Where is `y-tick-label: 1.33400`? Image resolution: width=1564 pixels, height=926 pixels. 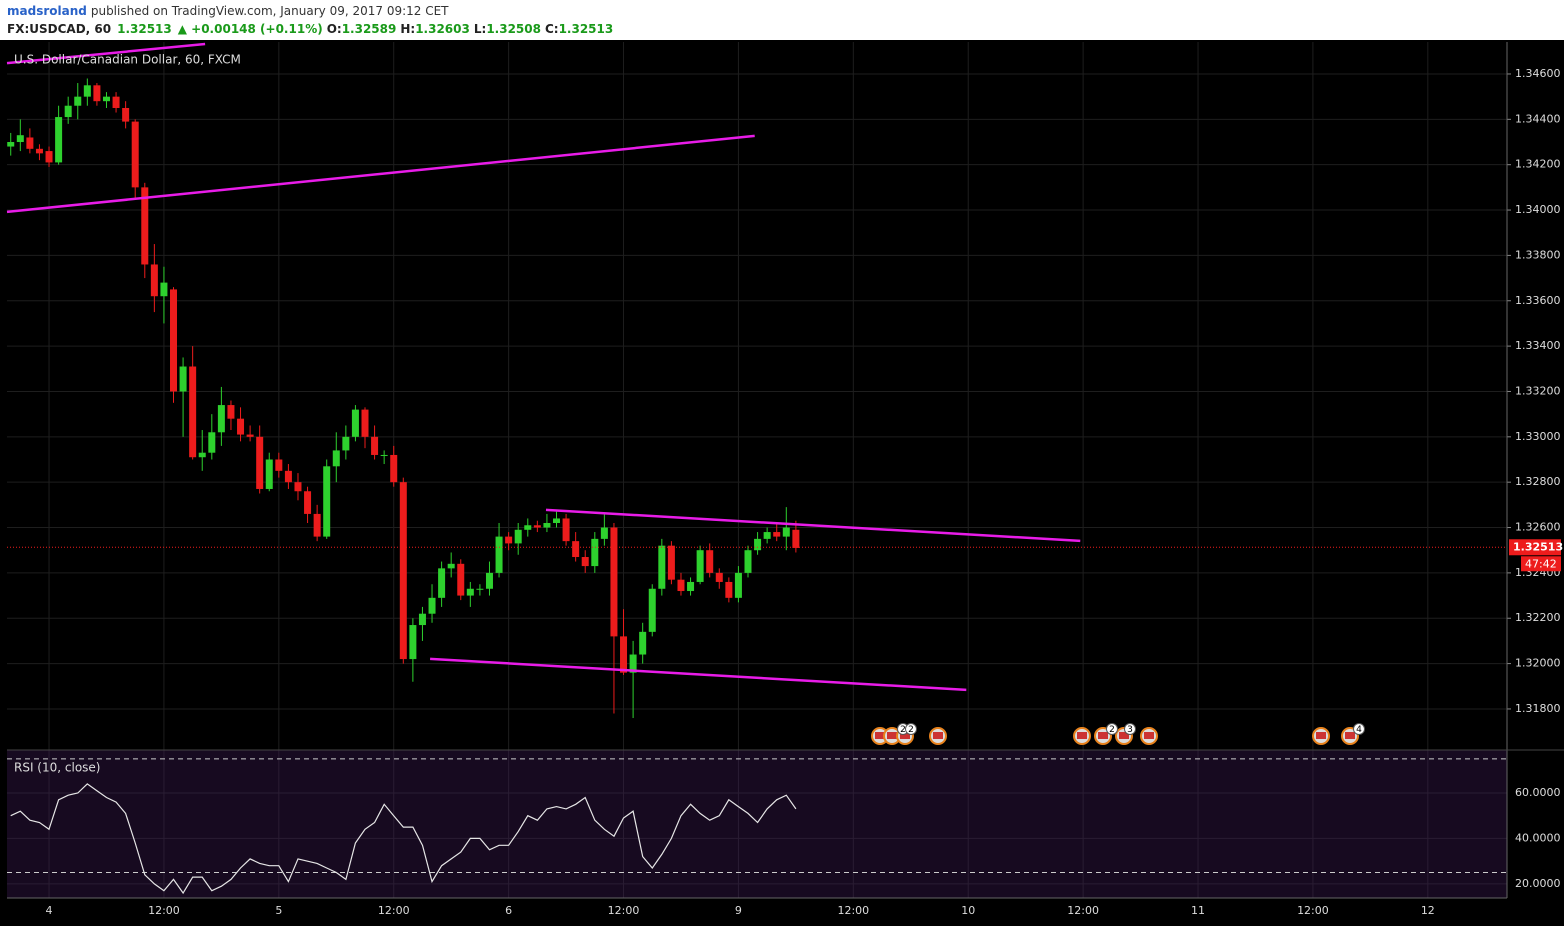 y-tick-label: 1.33400 is located at coordinates (1538, 345).